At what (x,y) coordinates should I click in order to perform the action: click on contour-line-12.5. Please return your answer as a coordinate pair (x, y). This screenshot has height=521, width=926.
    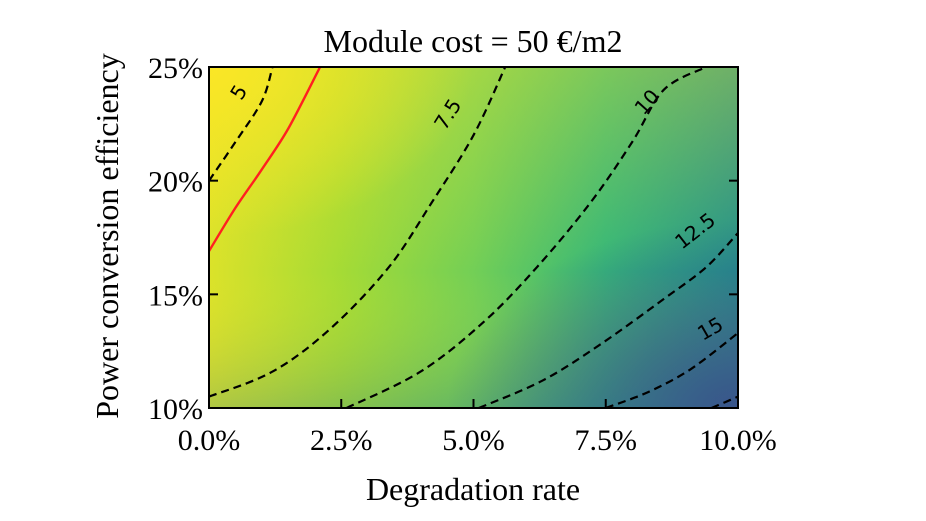
    Looking at the image, I should click on (608, 320).